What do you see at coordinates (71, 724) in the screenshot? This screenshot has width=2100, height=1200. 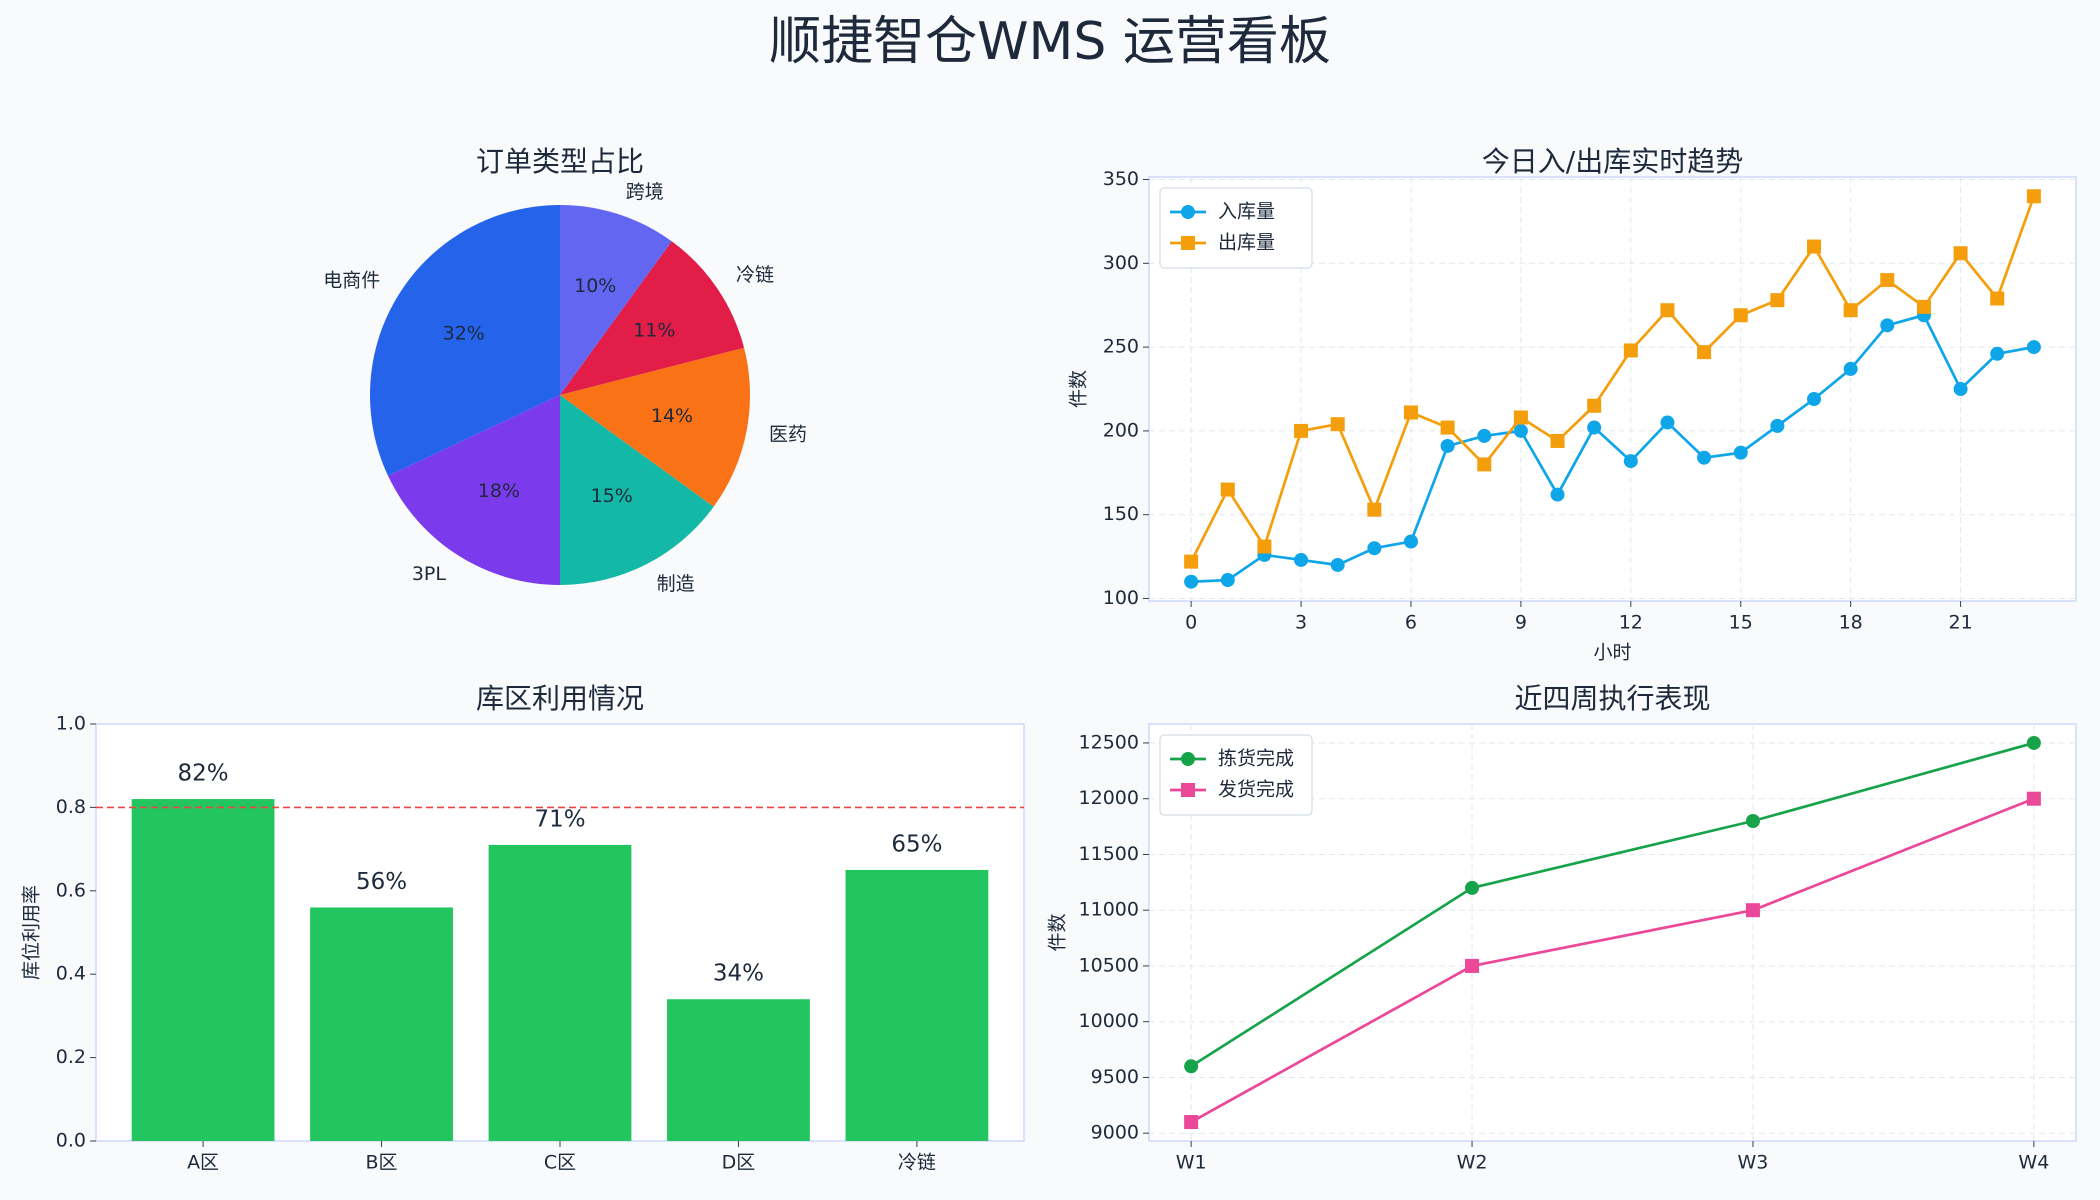 I see `y-tick-label: 1.0` at bounding box center [71, 724].